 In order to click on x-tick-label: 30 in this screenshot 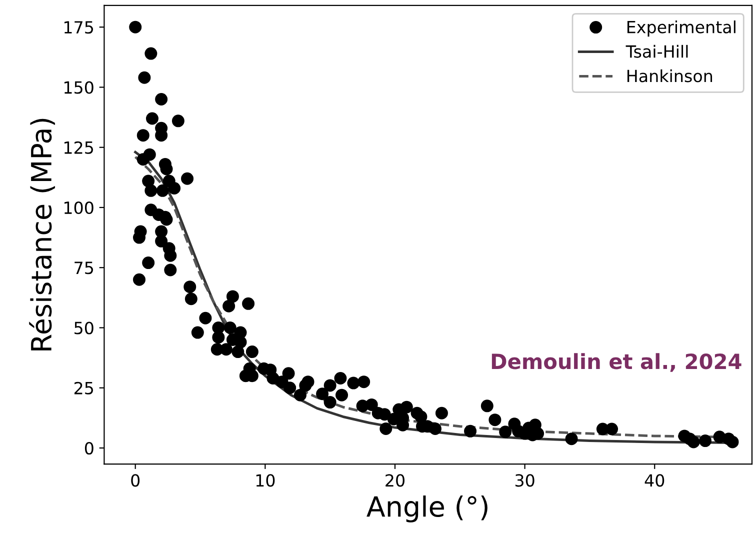, I will do `click(524, 480)`.